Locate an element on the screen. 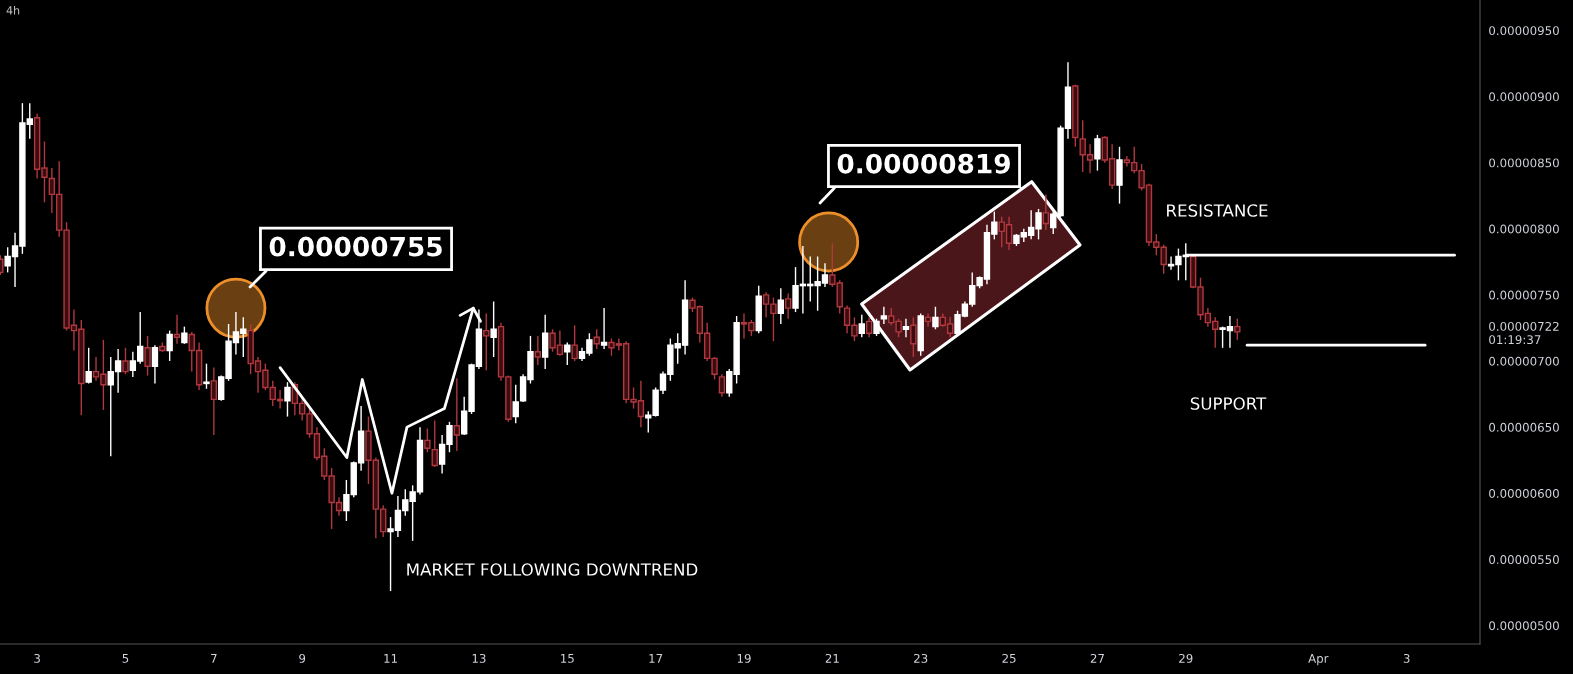 Image resolution: width=1573 pixels, height=674 pixels. x-tick-label: 7 is located at coordinates (214, 658).